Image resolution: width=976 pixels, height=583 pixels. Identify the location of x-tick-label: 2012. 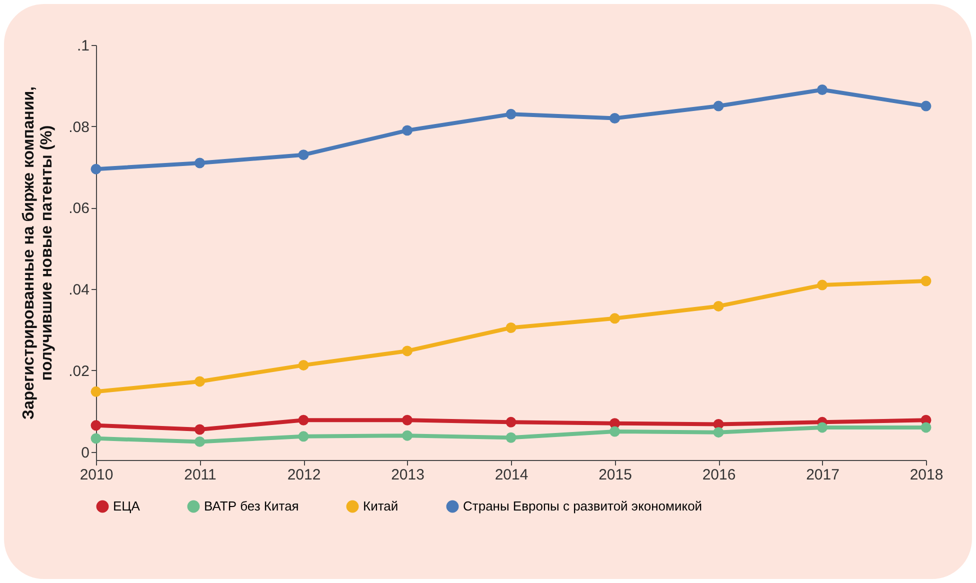
(304, 475).